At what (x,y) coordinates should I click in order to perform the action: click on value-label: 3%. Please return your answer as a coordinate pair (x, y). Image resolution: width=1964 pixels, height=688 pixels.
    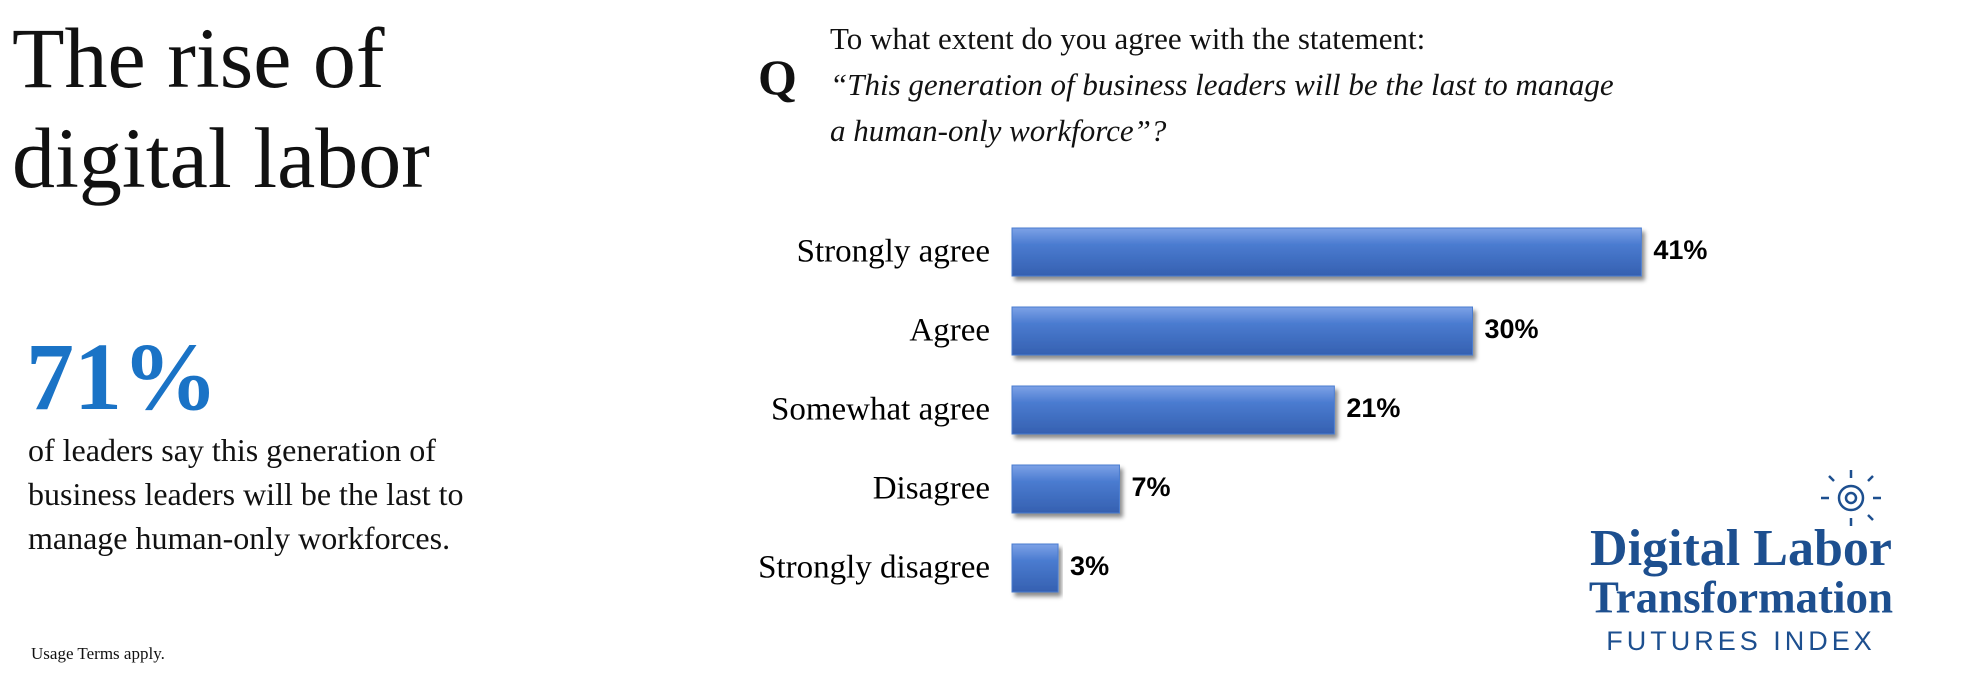
    Looking at the image, I should click on (1089, 566).